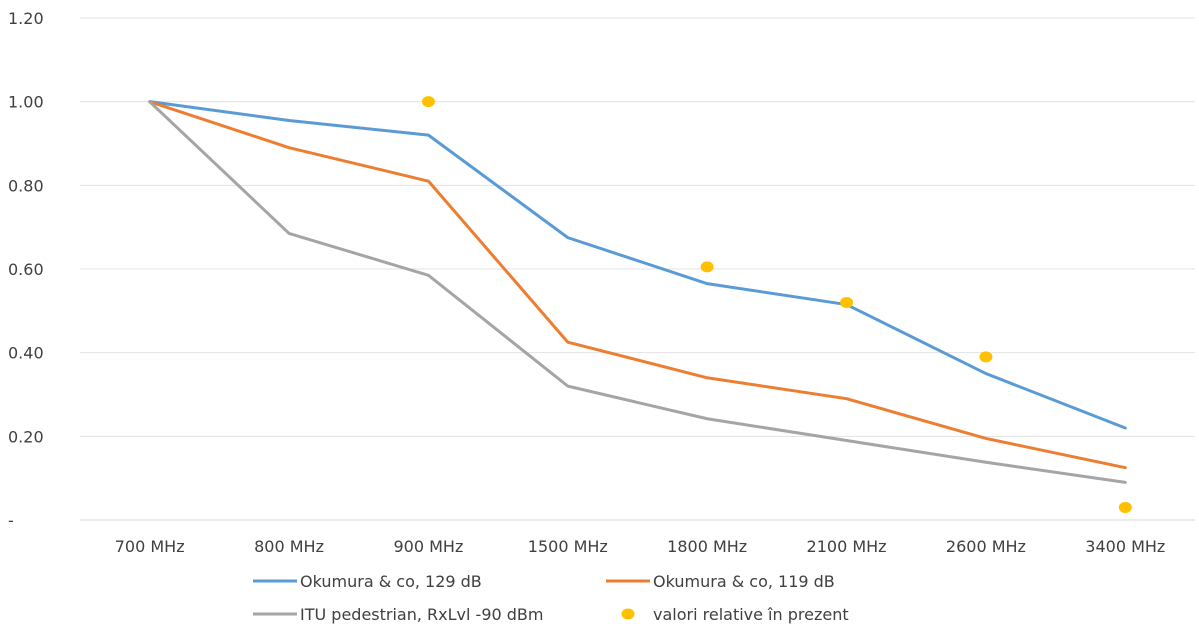  What do you see at coordinates (429, 546) in the screenshot?
I see `x-tick-label: 900 MHz` at bounding box center [429, 546].